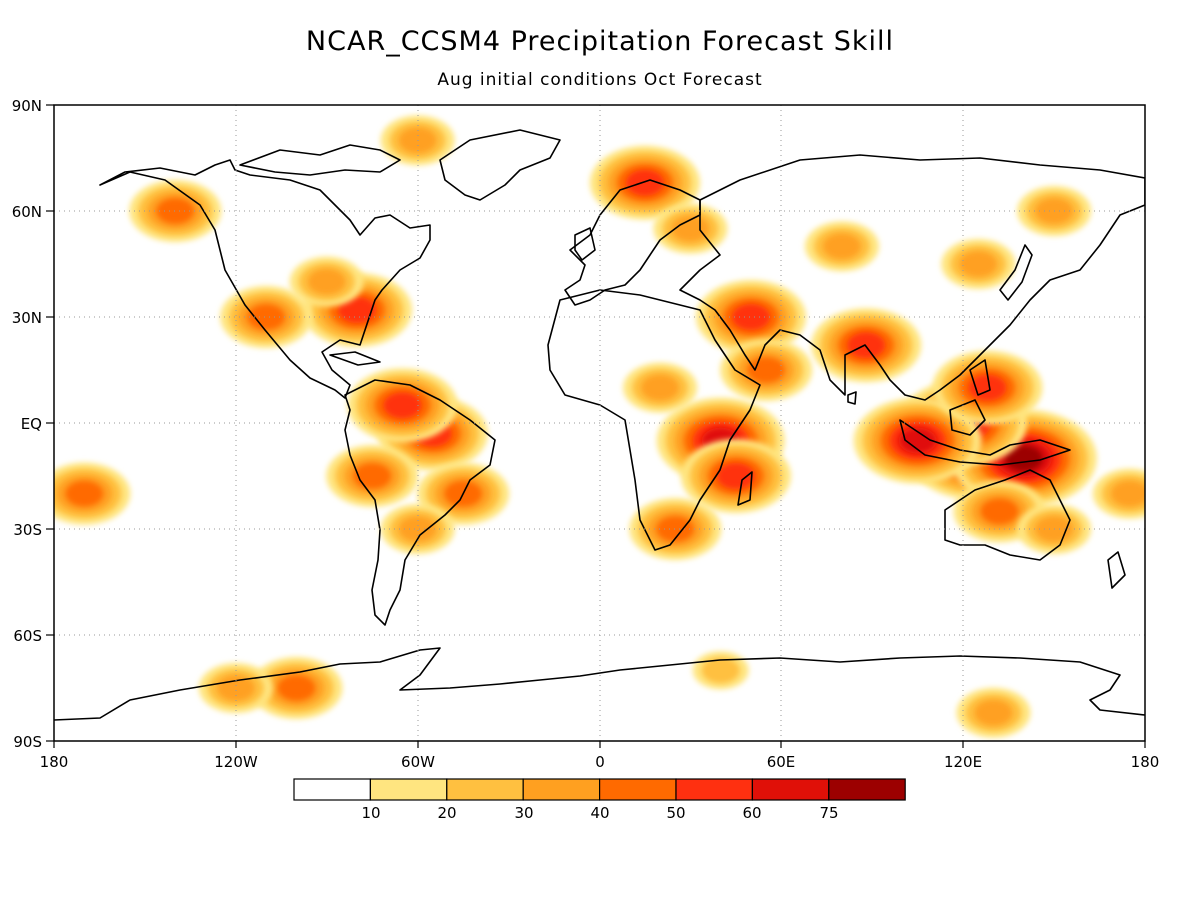 This screenshot has height=900, width=1200. What do you see at coordinates (585, 244) in the screenshot?
I see `coastline-britain` at bounding box center [585, 244].